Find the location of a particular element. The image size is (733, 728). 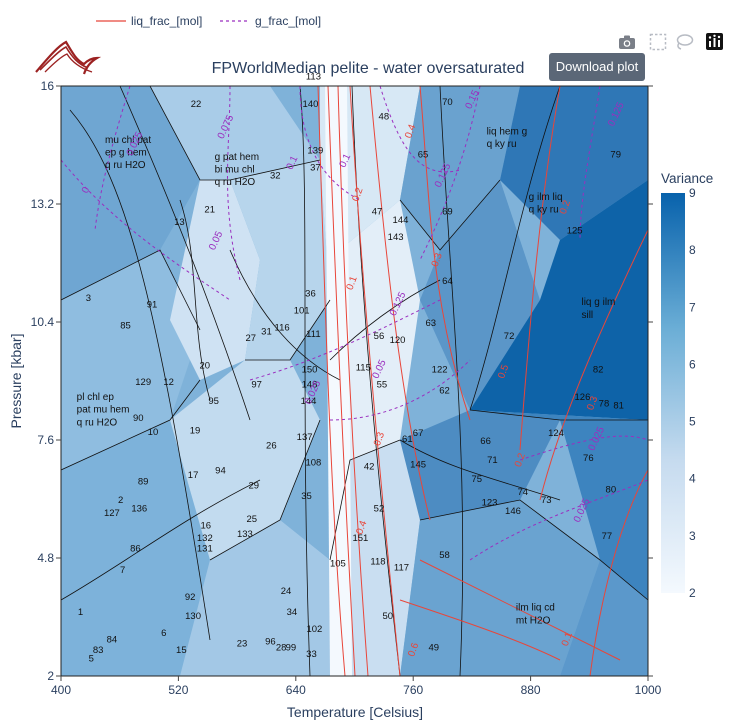

field-label: bi mu chl is located at coordinates (235, 169).